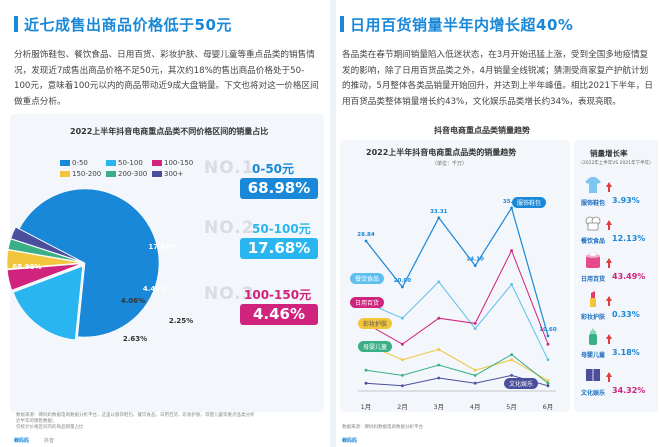 This screenshot has width=660, height=447. Describe the element at coordinates (450, 164) in the screenshot. I see `line-chart-unit: （单位：千万）` at that location.